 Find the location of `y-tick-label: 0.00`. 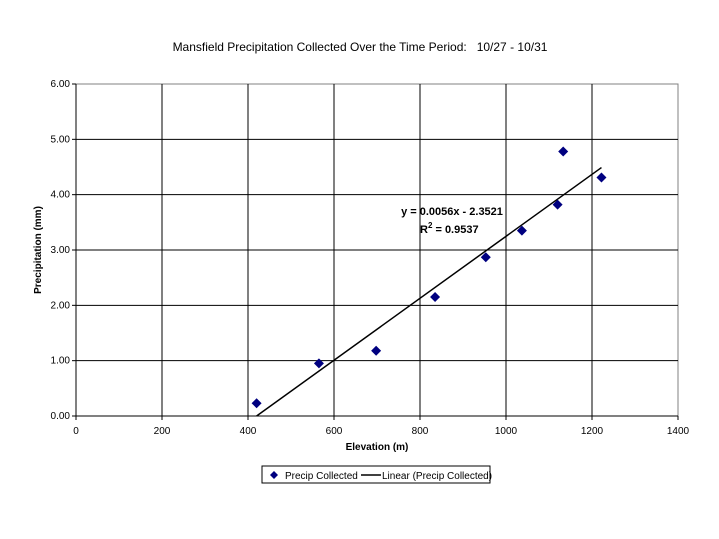

y-tick-label: 0.00 is located at coordinates (61, 416).